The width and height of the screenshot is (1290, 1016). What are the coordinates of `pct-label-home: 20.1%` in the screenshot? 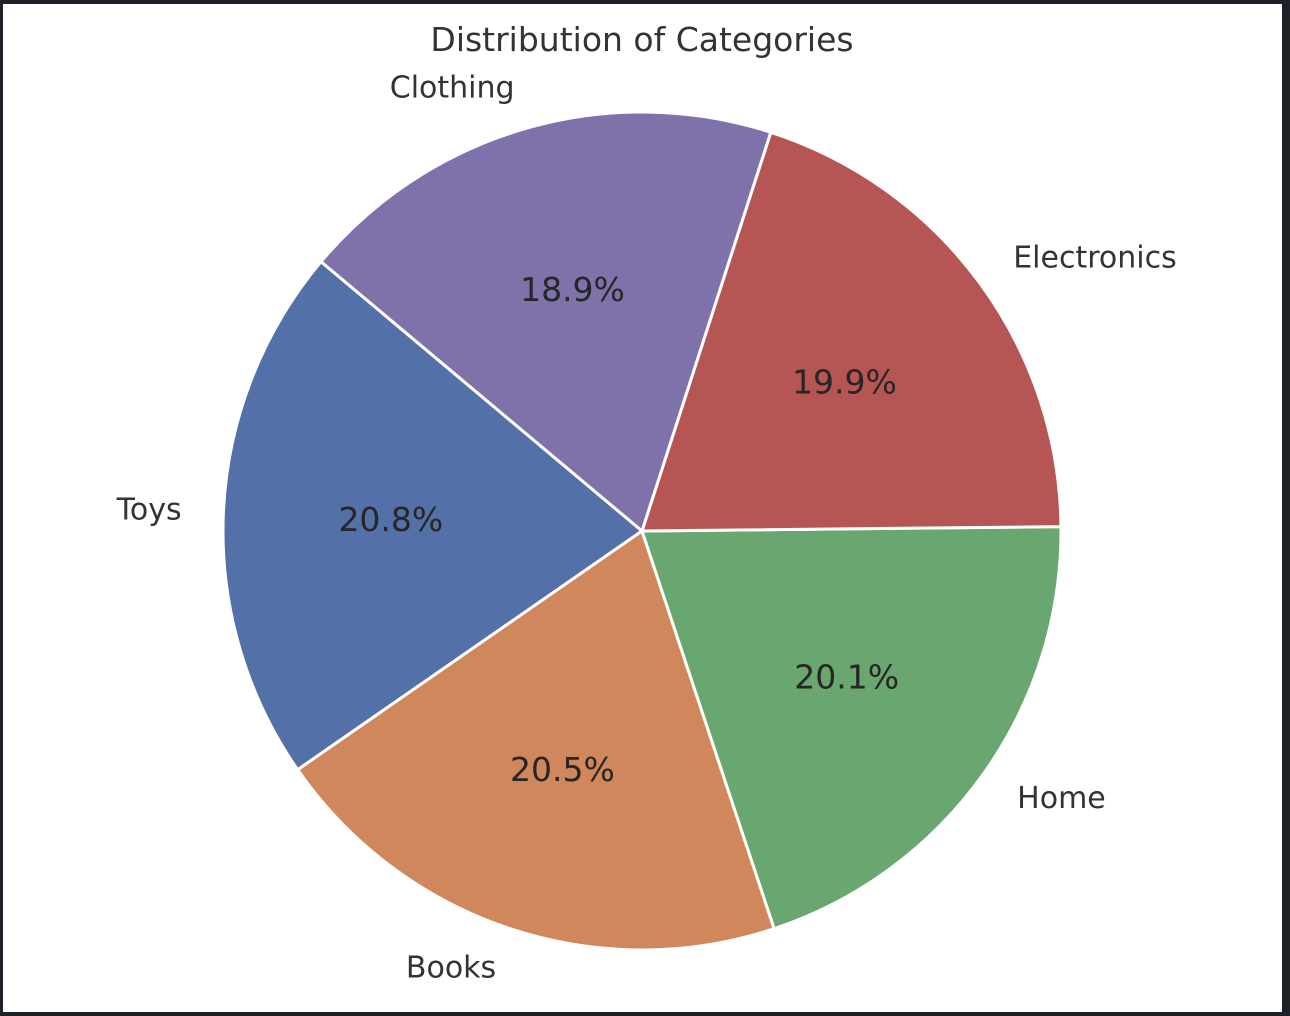 It's located at (846, 677).